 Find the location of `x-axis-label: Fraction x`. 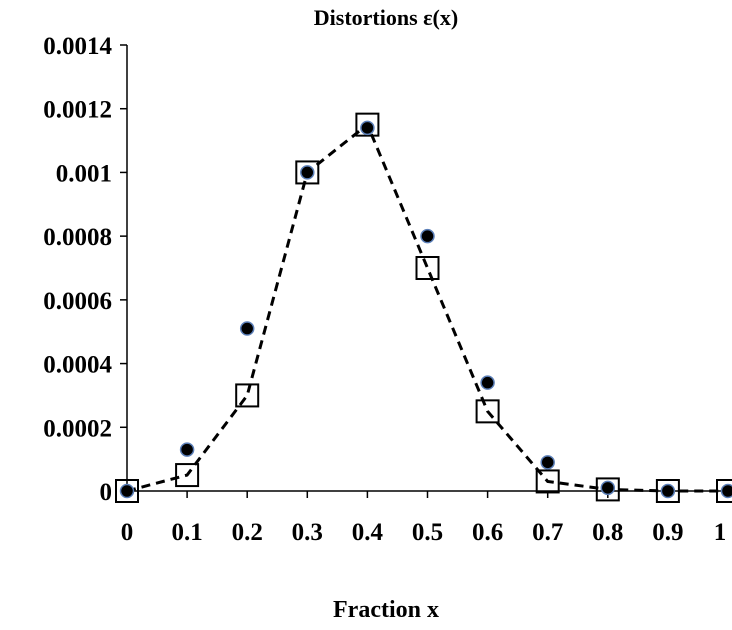

x-axis-label: Fraction x is located at coordinates (386, 610).